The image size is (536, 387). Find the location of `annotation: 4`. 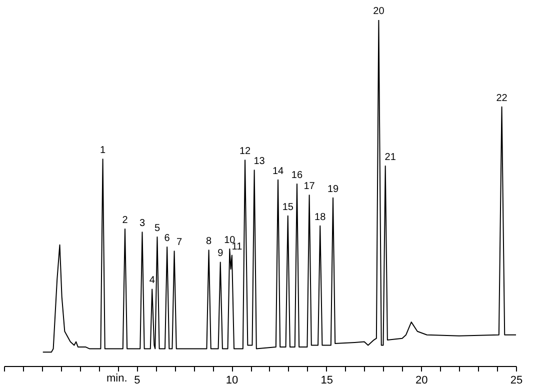

annotation: 4 is located at coordinates (152, 280).